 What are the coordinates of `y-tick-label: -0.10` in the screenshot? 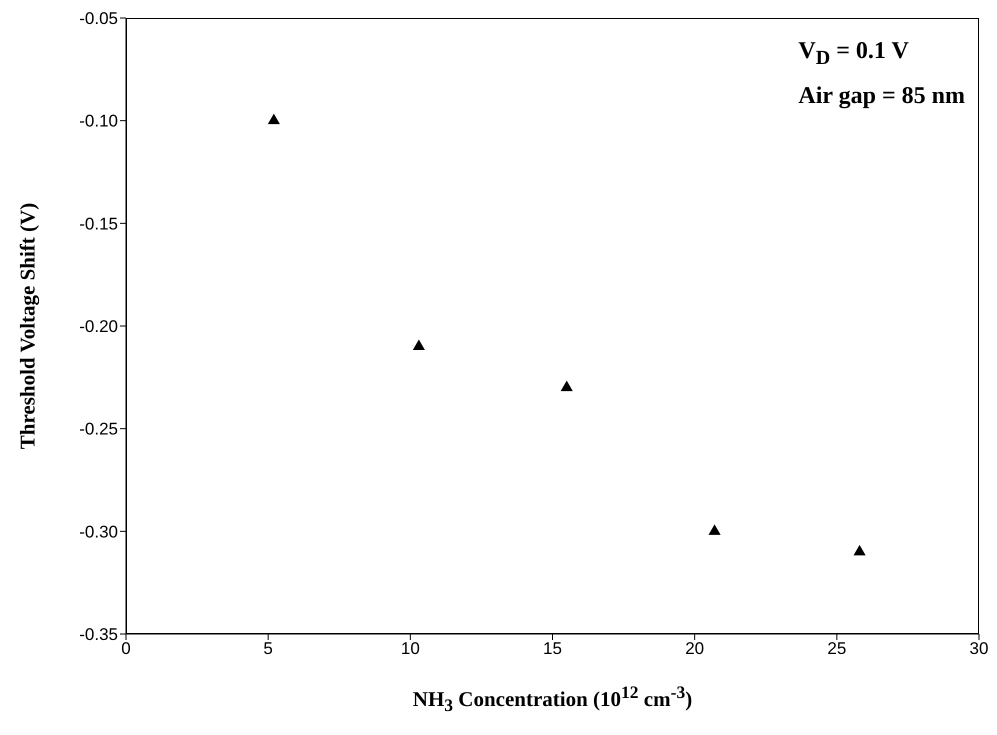 It's located at (98, 121).